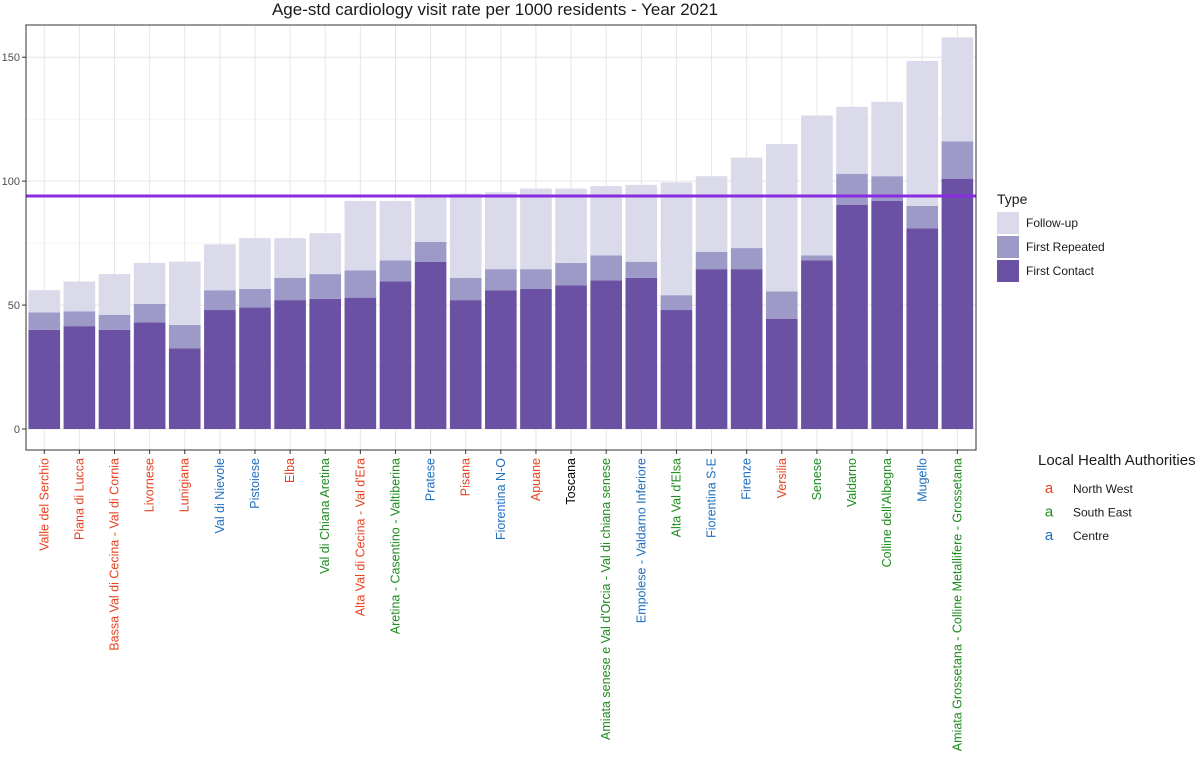  Describe the element at coordinates (185, 485) in the screenshot. I see `x-tick-label: Lunigiana` at that location.